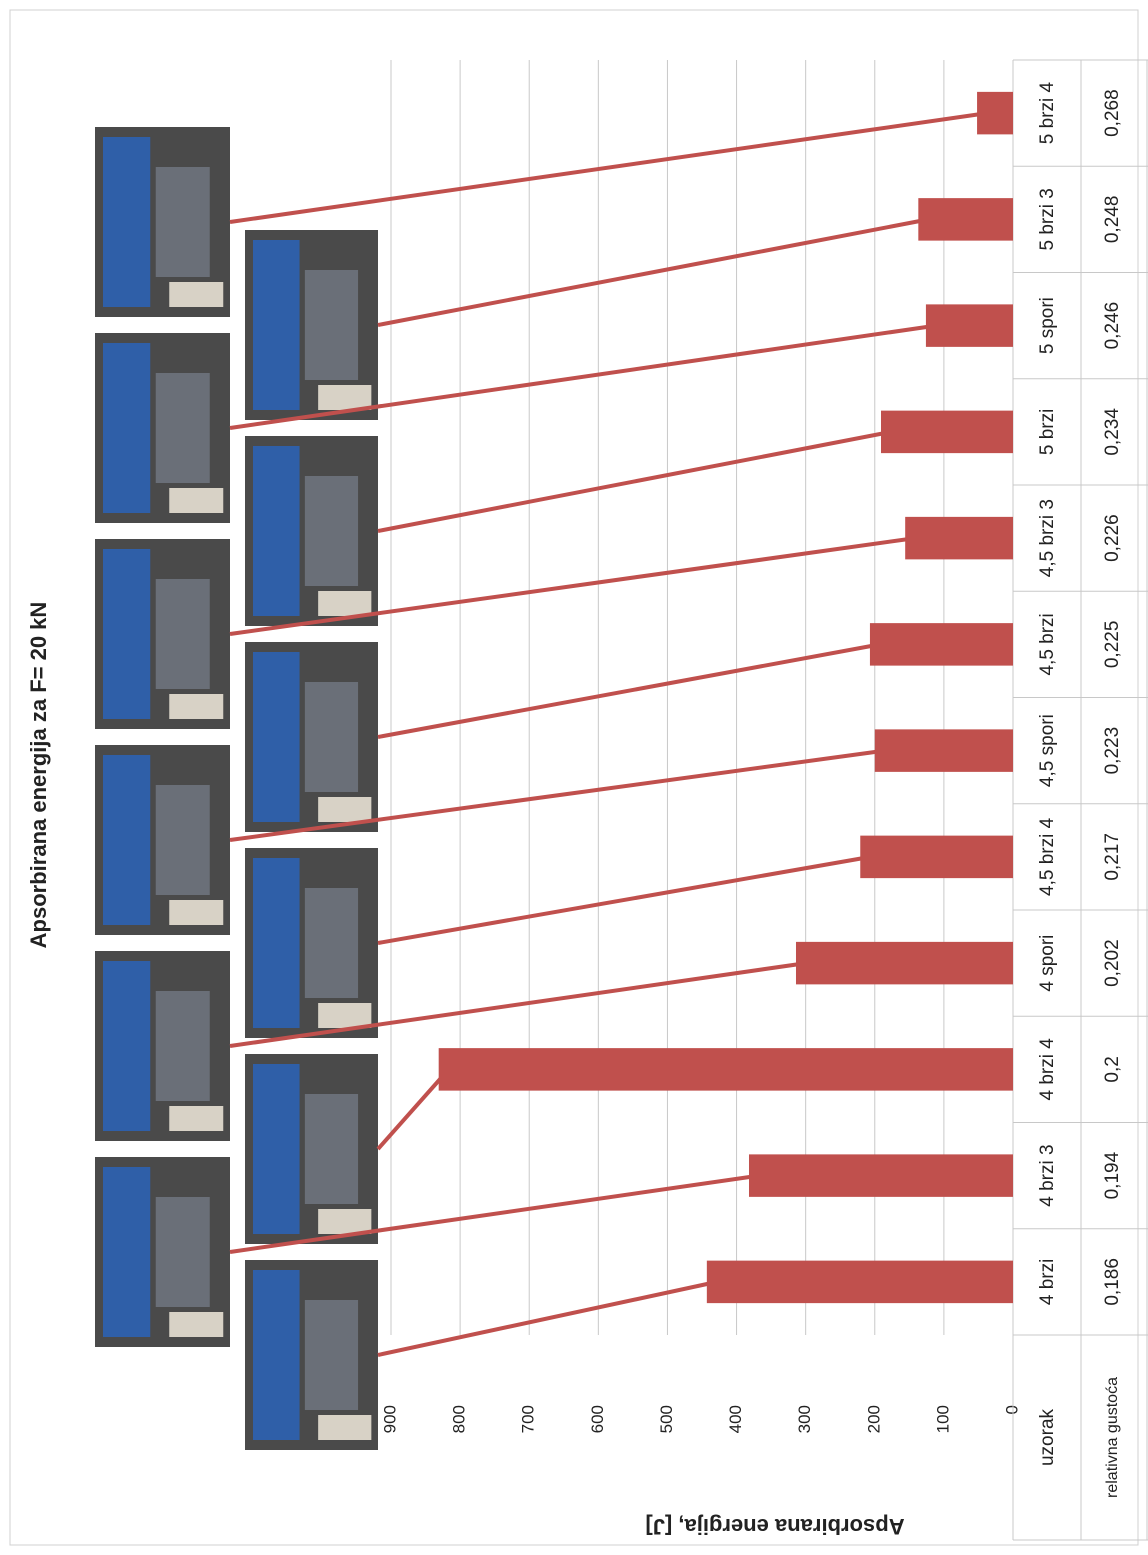 The width and height of the screenshot is (1148, 1555). I want to click on y-tick-label: 500, so click(666, 1419).